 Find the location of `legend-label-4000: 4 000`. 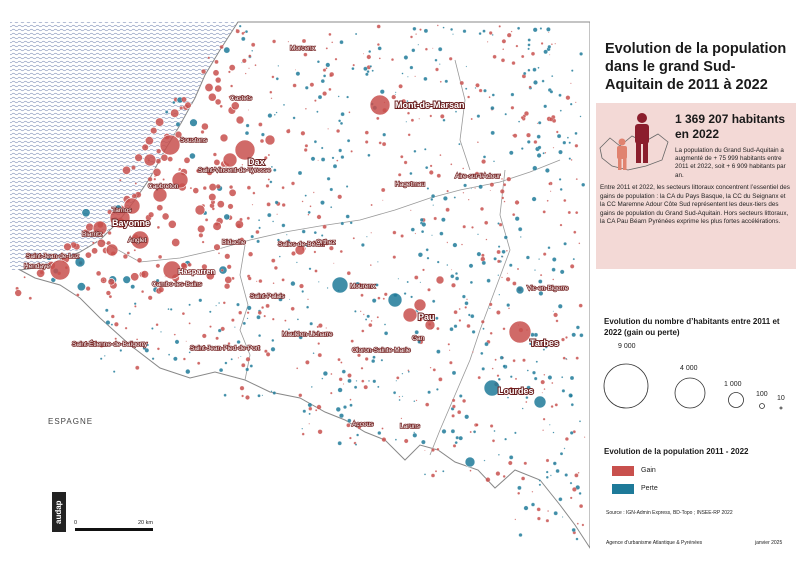

legend-label-4000: 4 000 is located at coordinates (689, 368).